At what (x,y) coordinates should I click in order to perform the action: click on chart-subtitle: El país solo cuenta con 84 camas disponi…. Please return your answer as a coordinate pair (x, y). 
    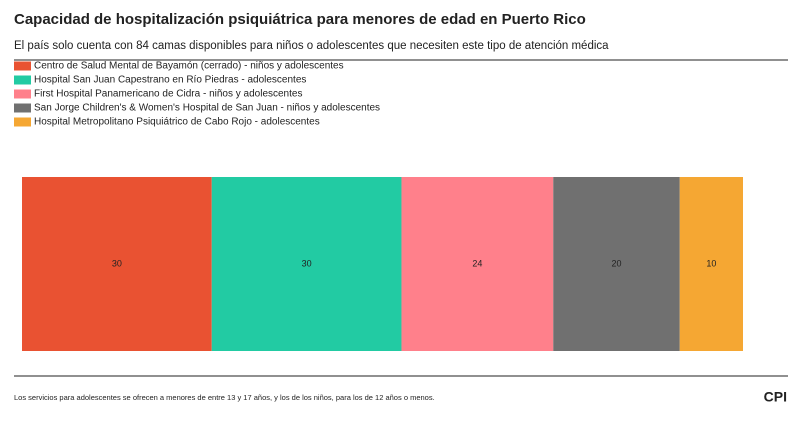
    Looking at the image, I should click on (311, 46).